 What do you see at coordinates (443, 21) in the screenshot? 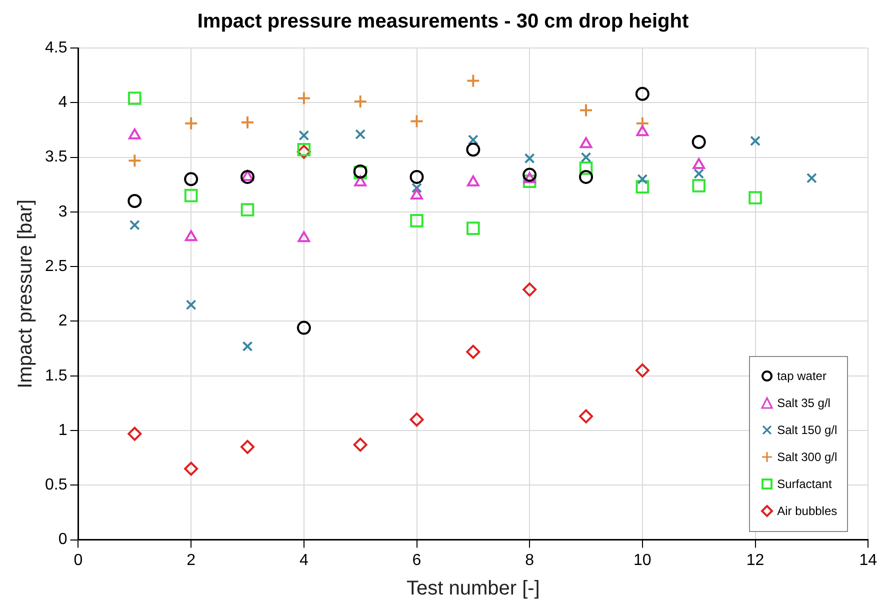
I see `chart-title: Impact pressure measurements - 30 cm drop height` at bounding box center [443, 21].